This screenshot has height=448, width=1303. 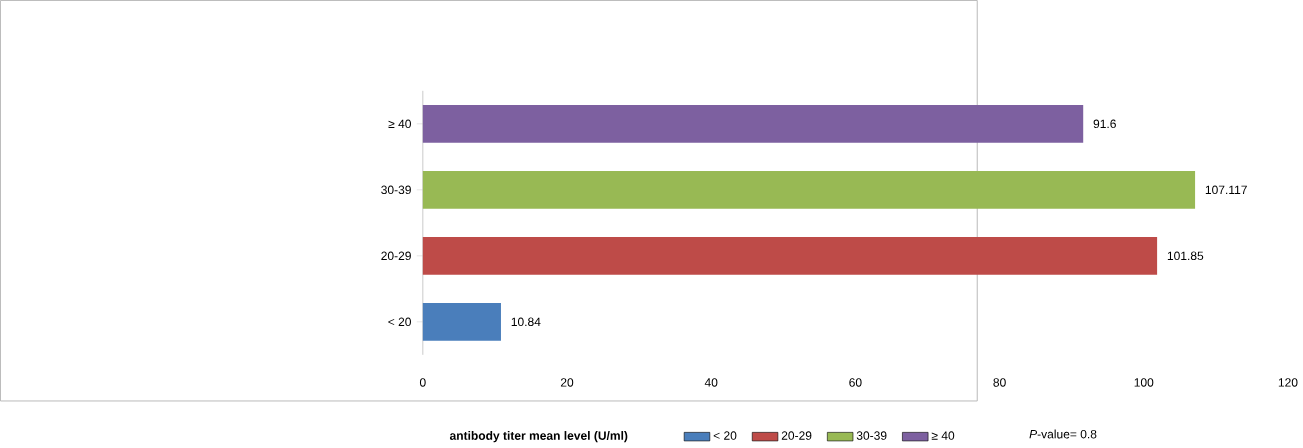 I want to click on data-label: 101.85, so click(x=1185, y=256).